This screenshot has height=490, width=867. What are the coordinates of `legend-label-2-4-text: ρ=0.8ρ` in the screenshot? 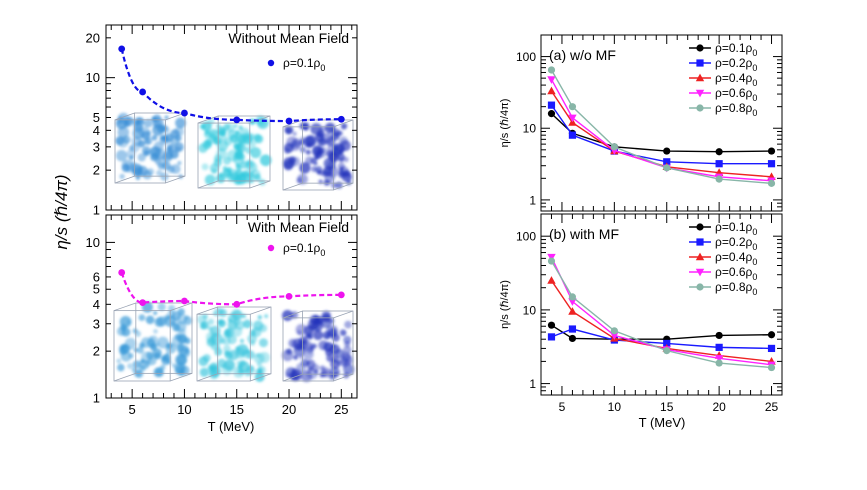 It's located at (734, 108).